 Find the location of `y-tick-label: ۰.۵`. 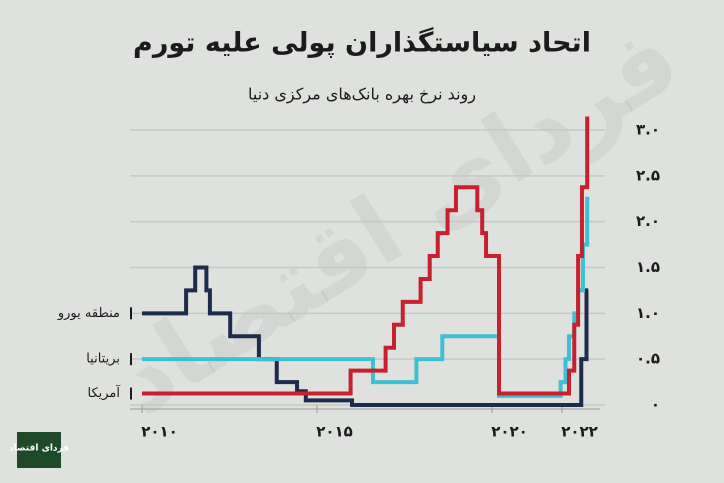

y-tick-label: ۰.۵ is located at coordinates (648, 359).